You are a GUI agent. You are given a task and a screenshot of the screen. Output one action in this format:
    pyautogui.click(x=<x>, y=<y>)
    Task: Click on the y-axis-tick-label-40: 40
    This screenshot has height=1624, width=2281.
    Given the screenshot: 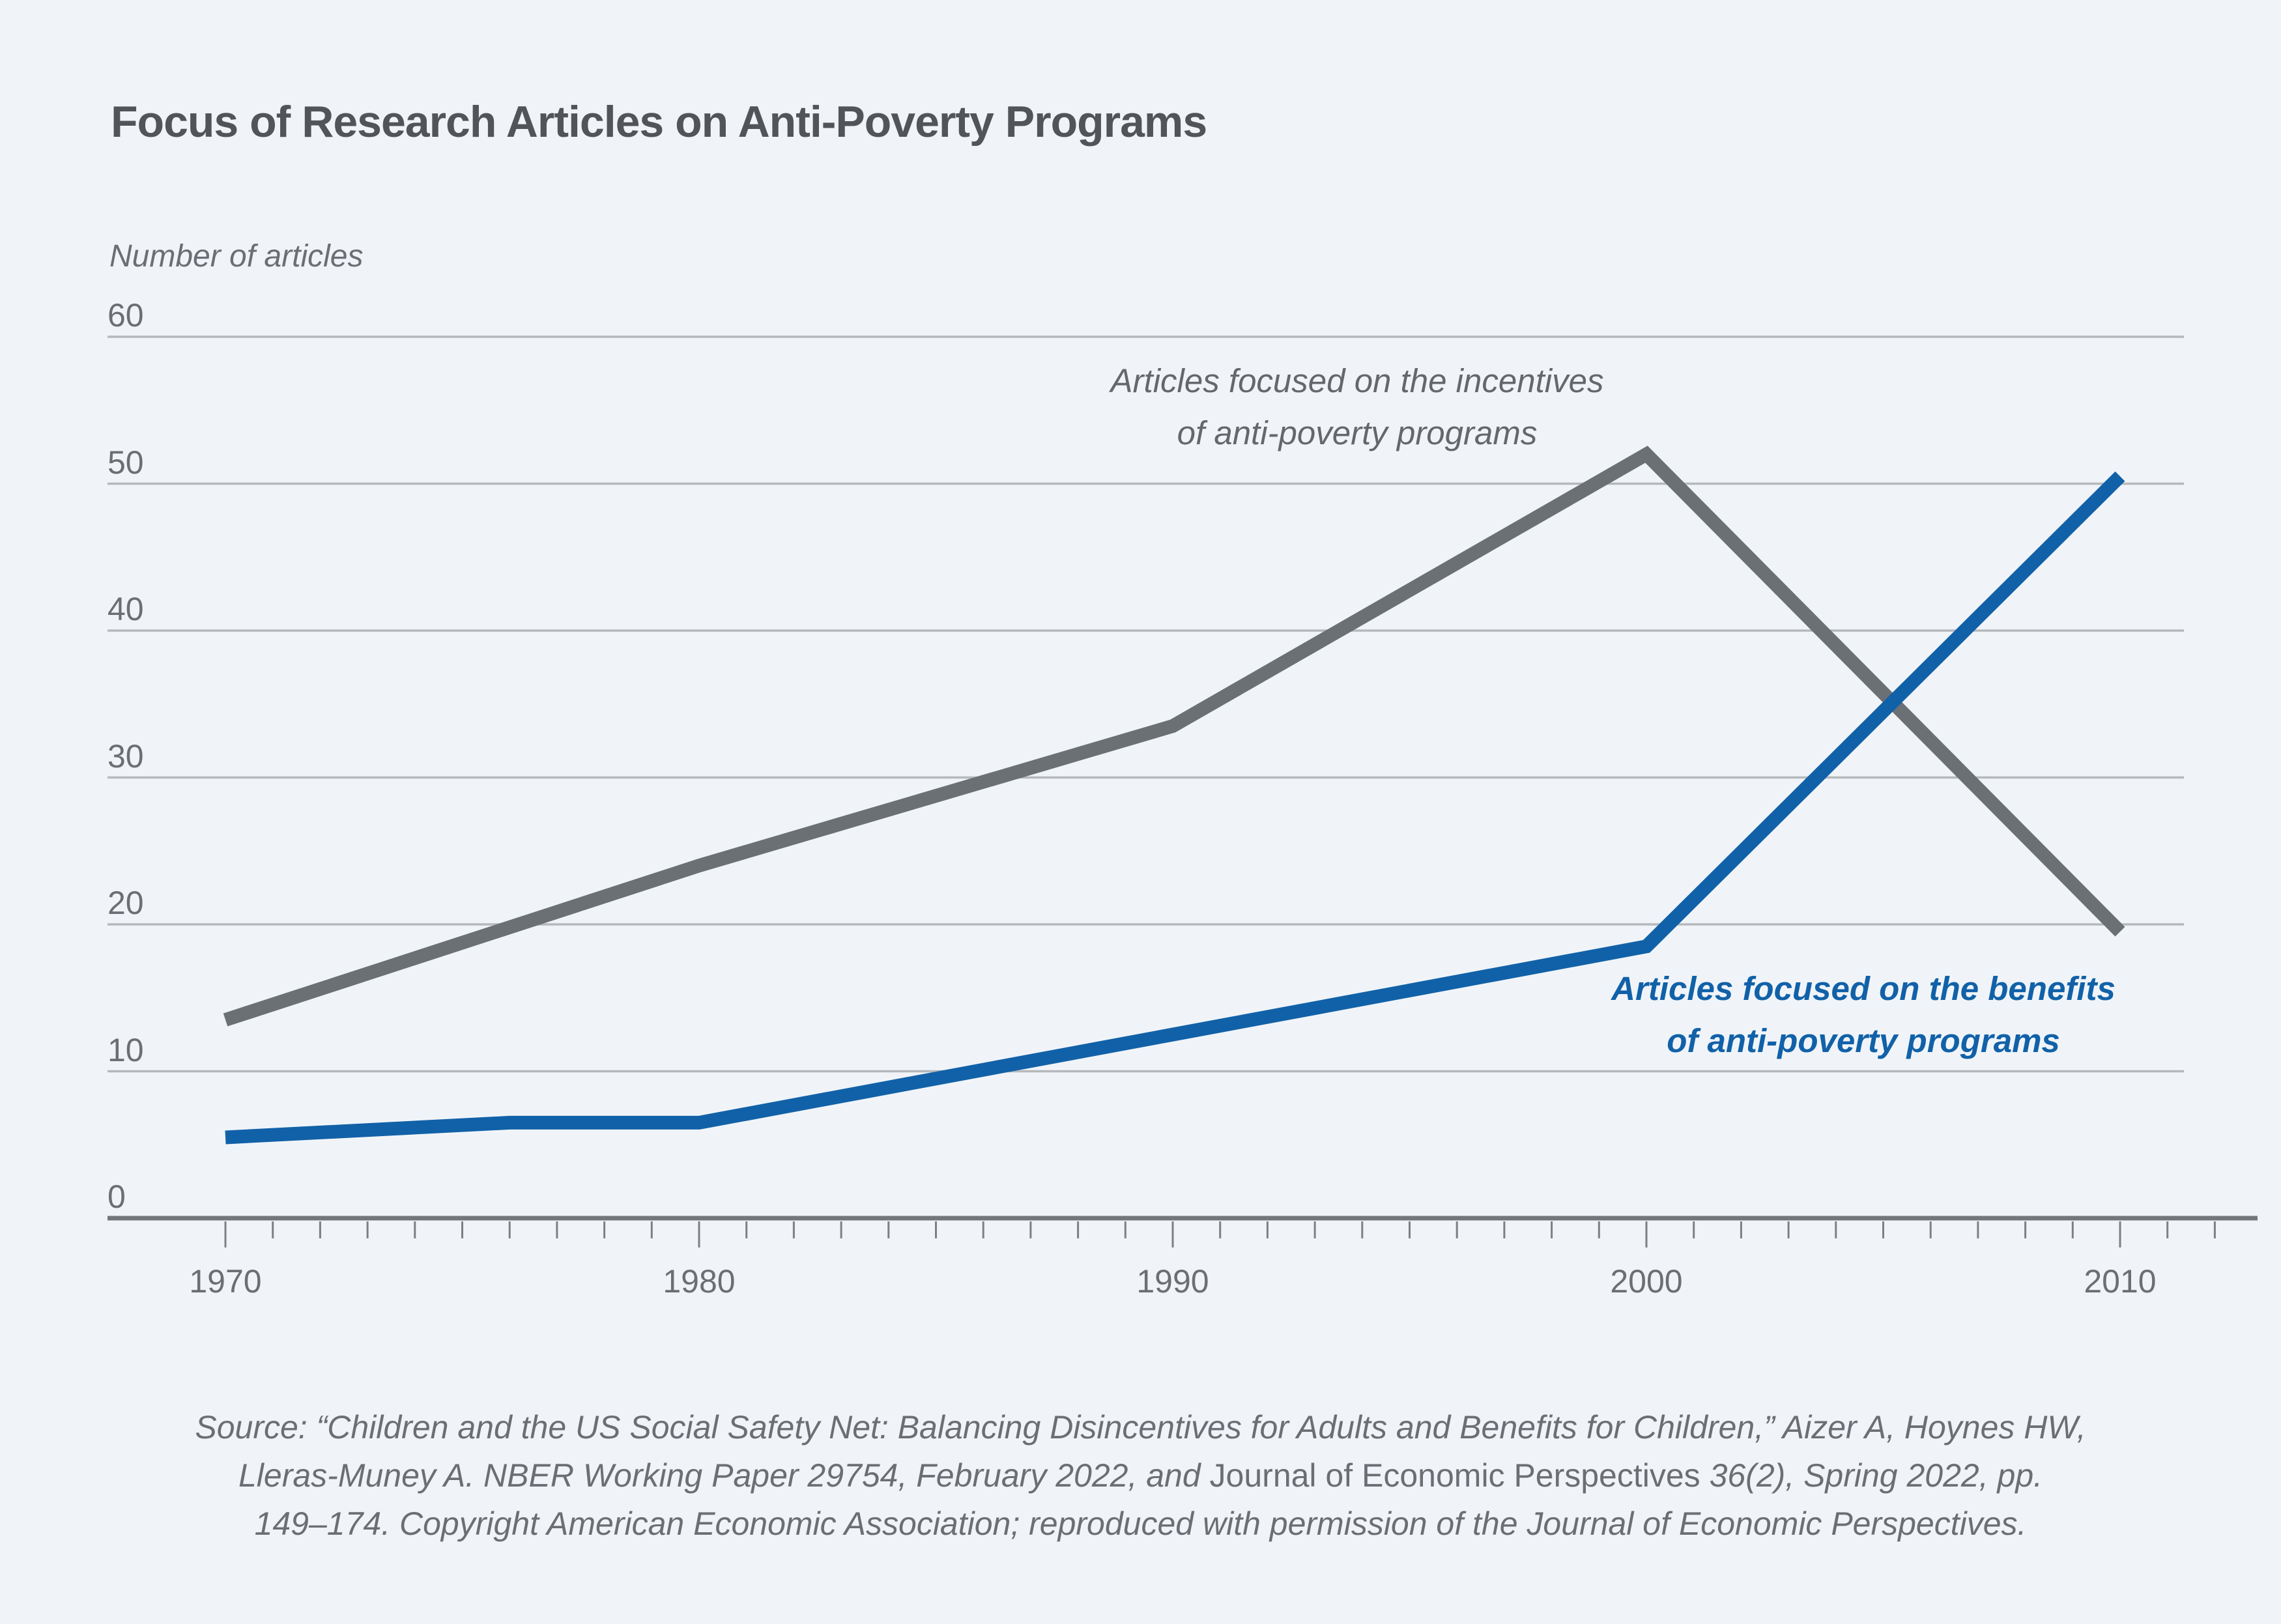 What is the action you would take?
    pyautogui.click(x=126, y=609)
    